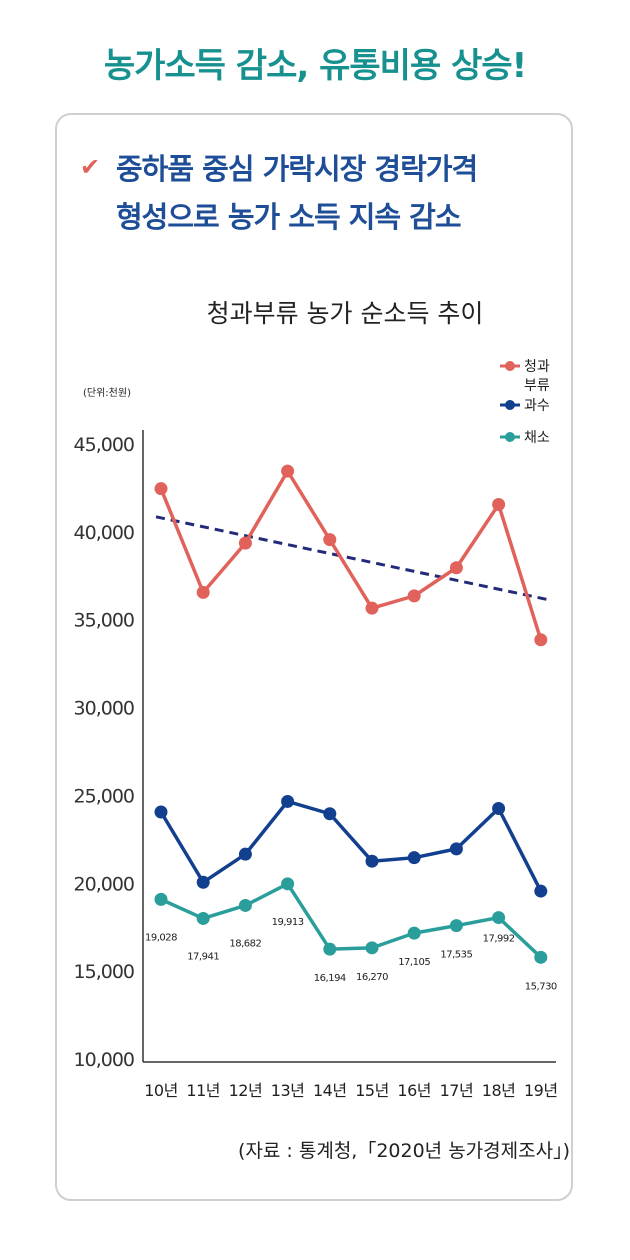 The height and width of the screenshot is (1260, 630). I want to click on legend-label: 과수, so click(537, 406).